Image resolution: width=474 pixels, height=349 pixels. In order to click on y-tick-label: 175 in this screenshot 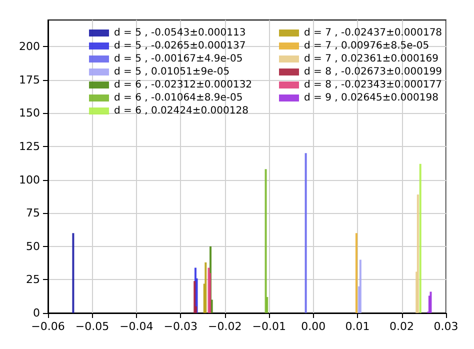, I will do `click(29, 79)`.